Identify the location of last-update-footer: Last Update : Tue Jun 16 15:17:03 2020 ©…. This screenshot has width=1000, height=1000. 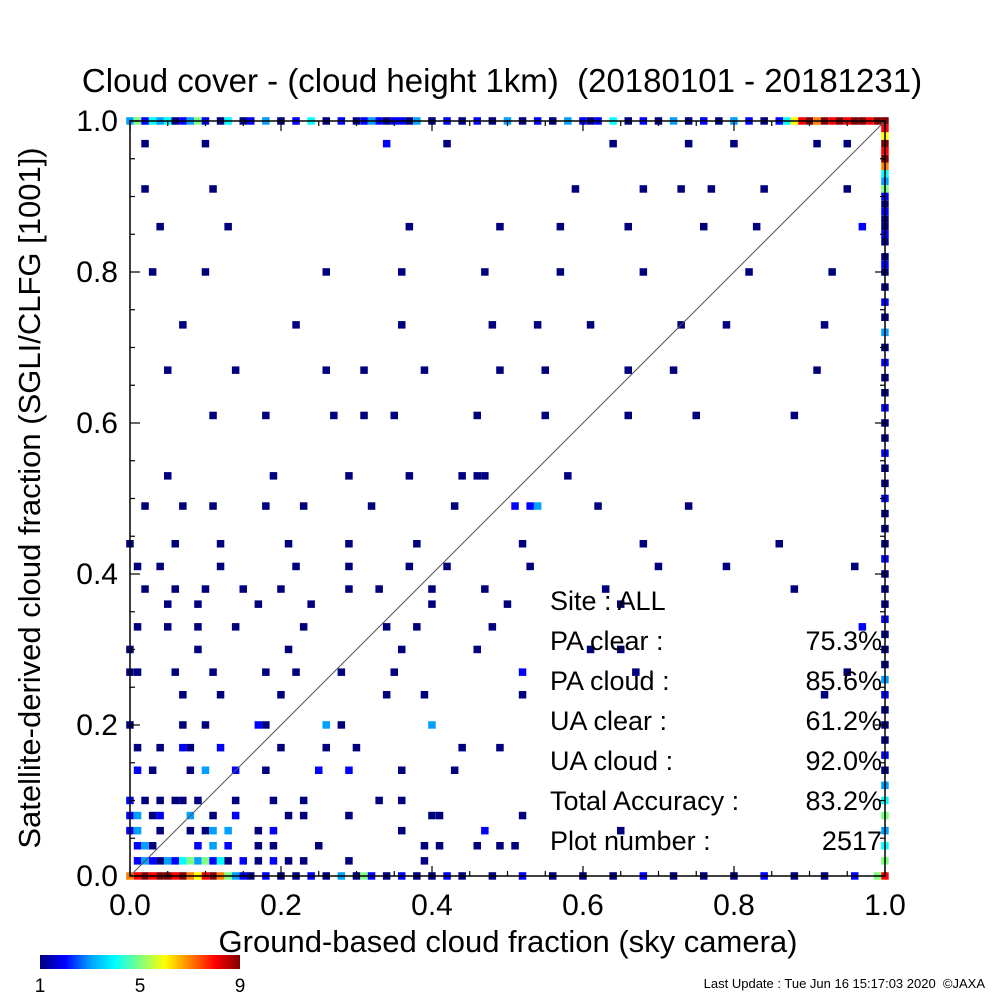
(845, 983).